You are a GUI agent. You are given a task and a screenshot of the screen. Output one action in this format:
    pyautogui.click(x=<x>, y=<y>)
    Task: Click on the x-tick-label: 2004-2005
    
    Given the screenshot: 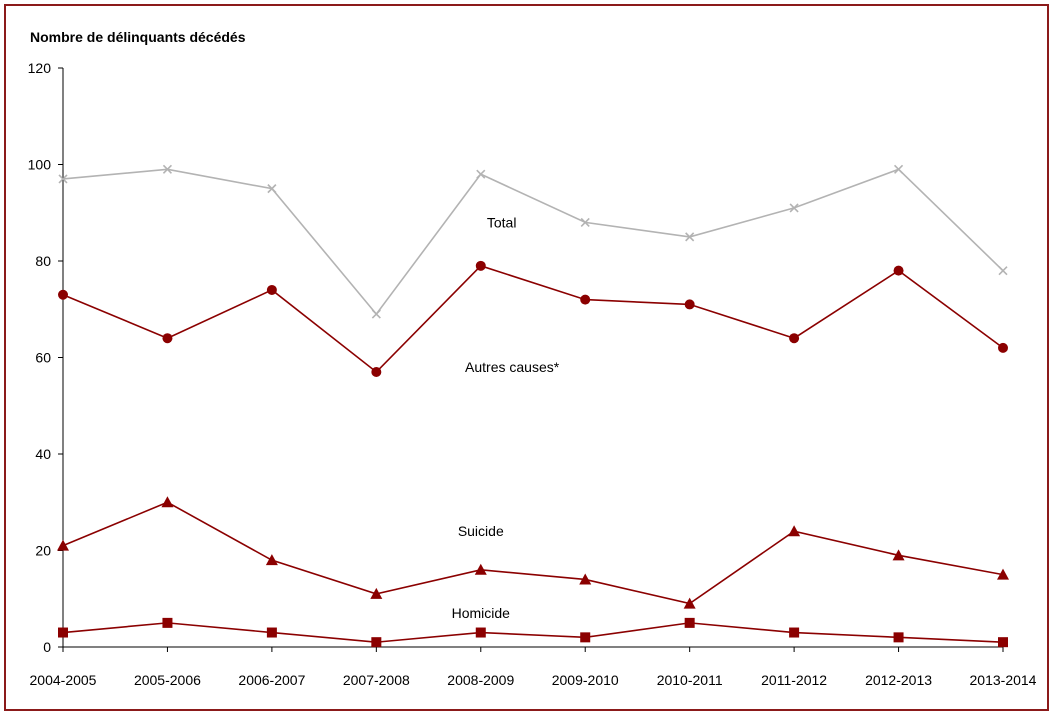 What is the action you would take?
    pyautogui.click(x=63, y=680)
    